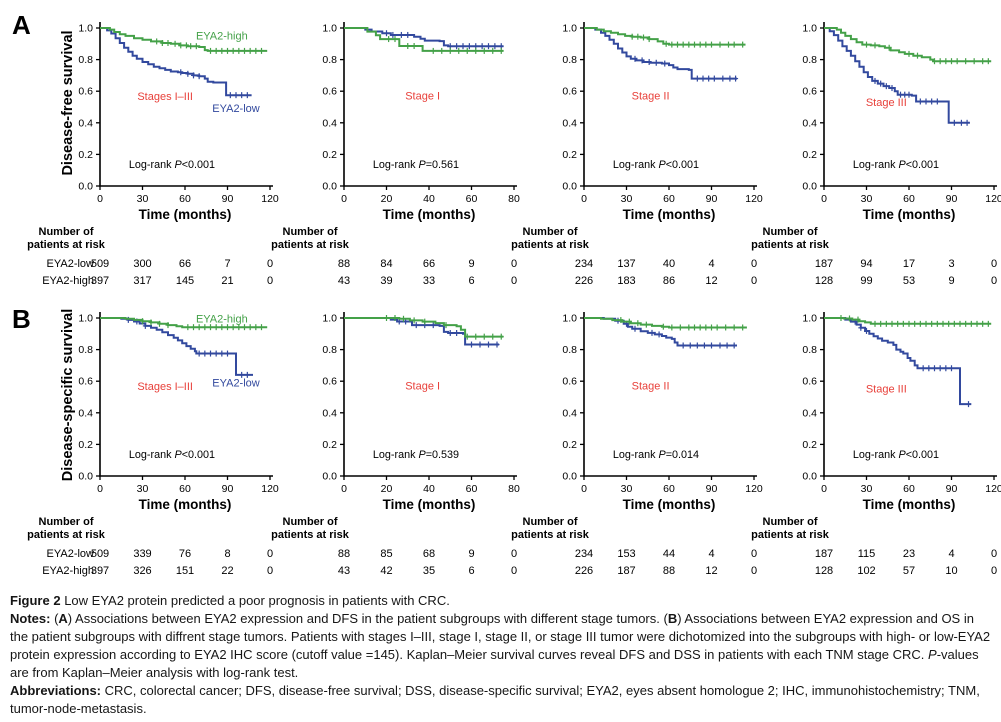 Image resolution: width=1001 pixels, height=722 pixels. Describe the element at coordinates (908, 321) in the screenshot. I see `survival-curve-eya2-high` at that location.